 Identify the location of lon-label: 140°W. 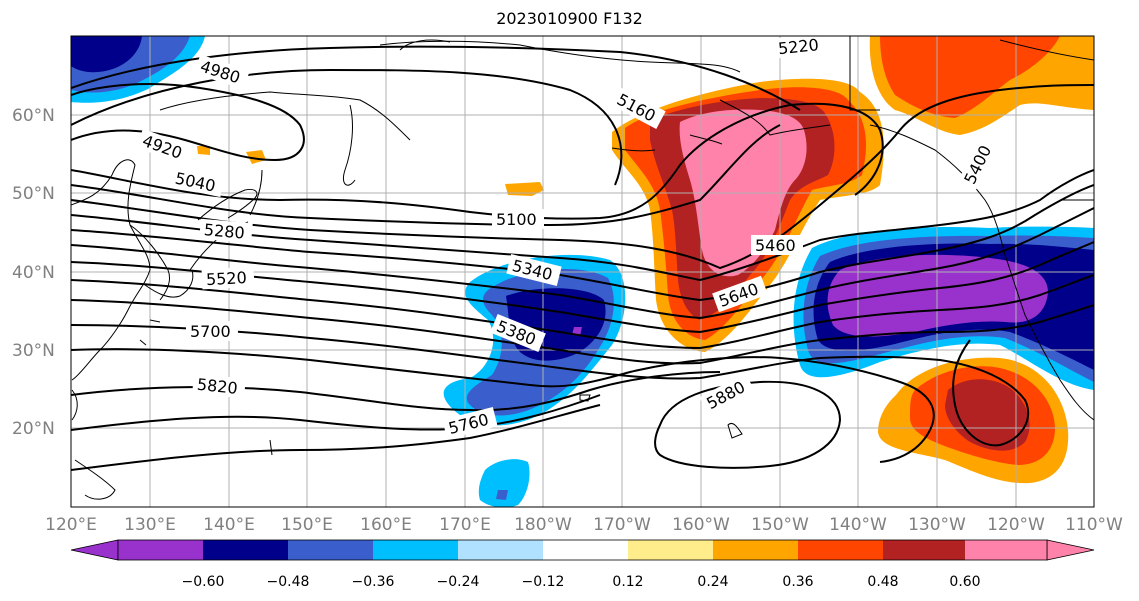
(858, 525).